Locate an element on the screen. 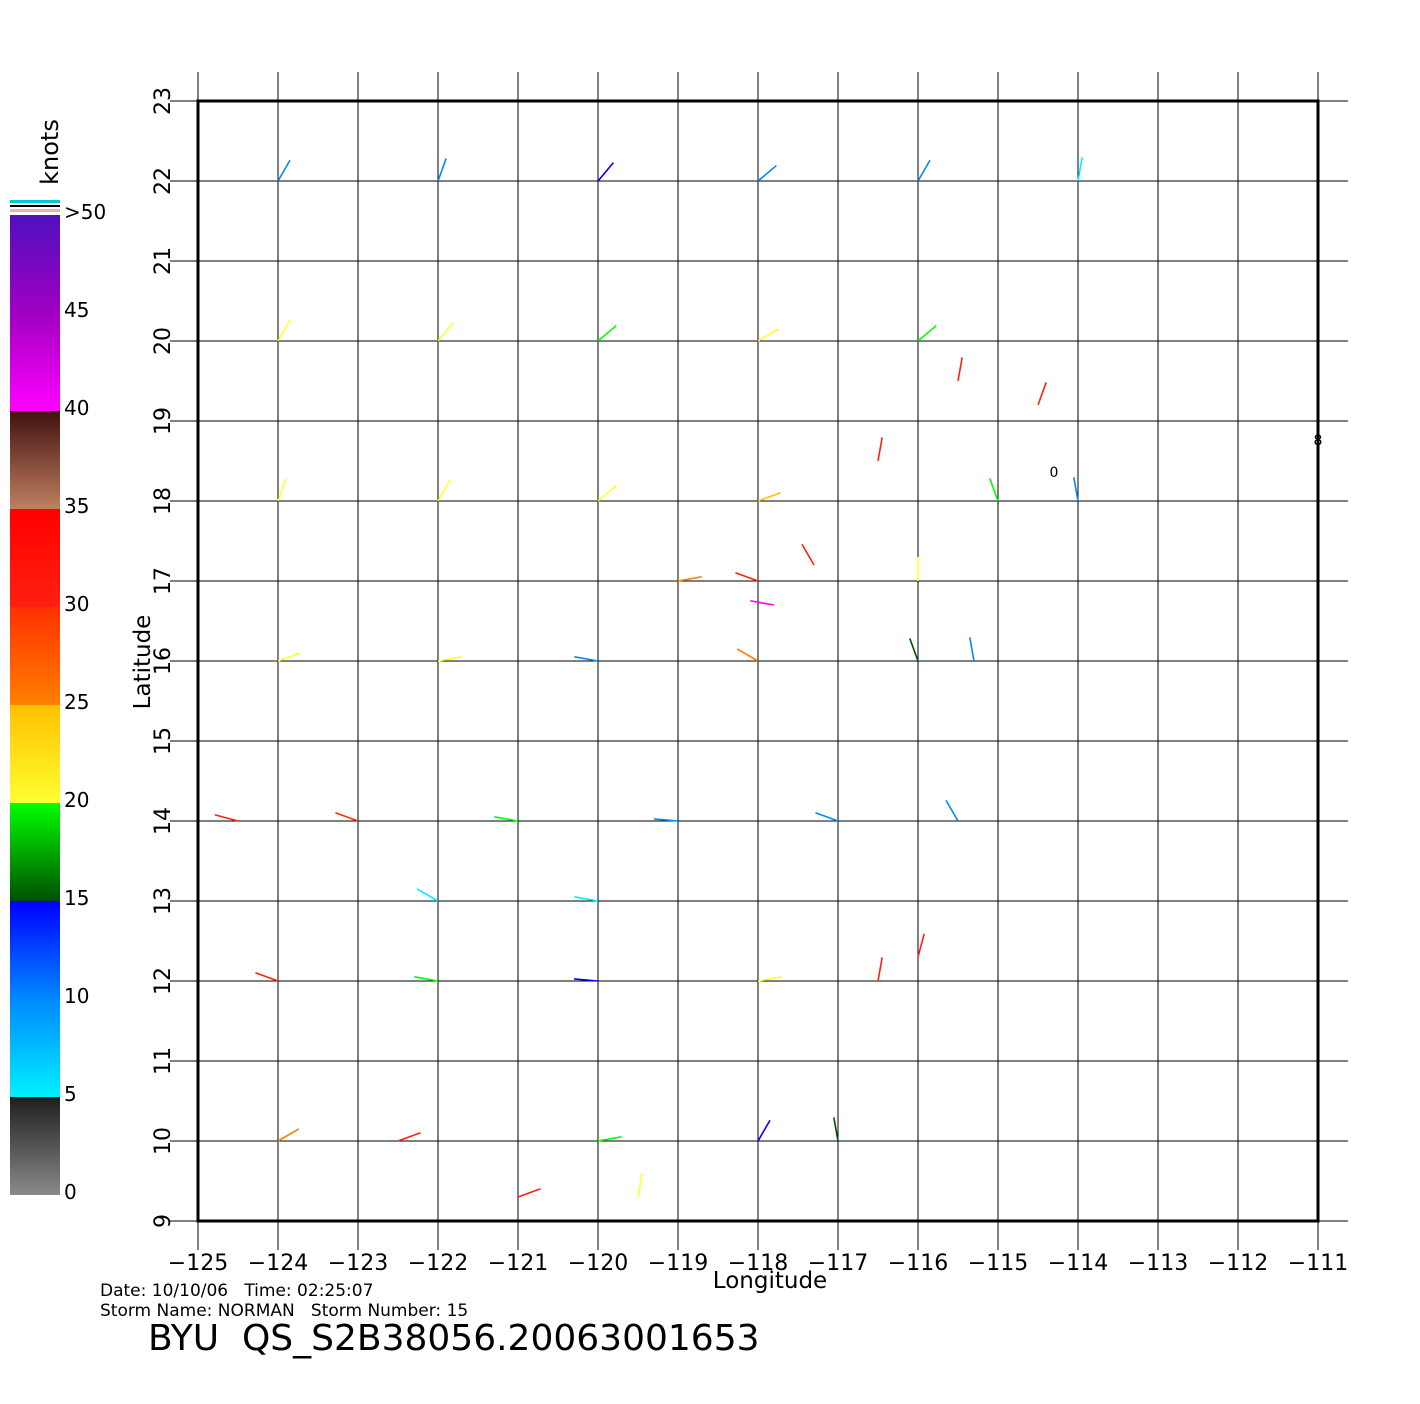 This screenshot has height=1404, width=1420. x-tick-label: −121 is located at coordinates (518, 1263).